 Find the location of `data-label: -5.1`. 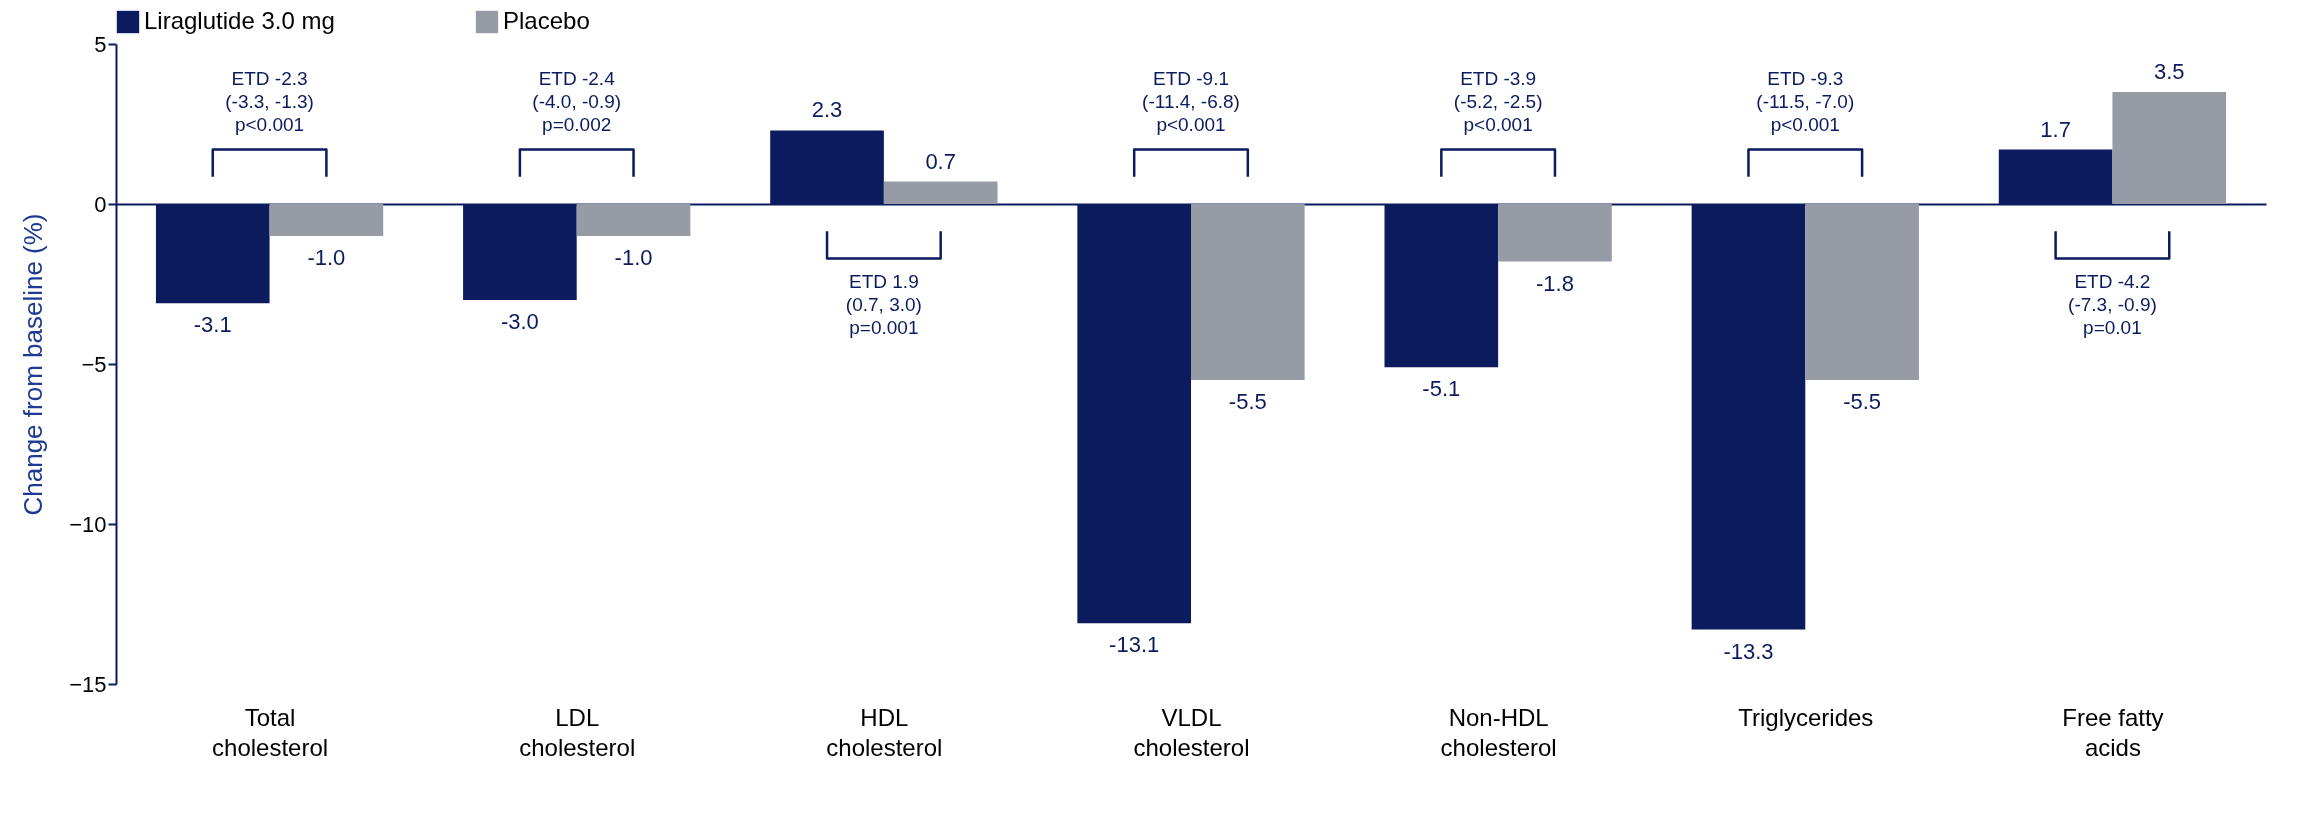

data-label: -5.1 is located at coordinates (1441, 389).